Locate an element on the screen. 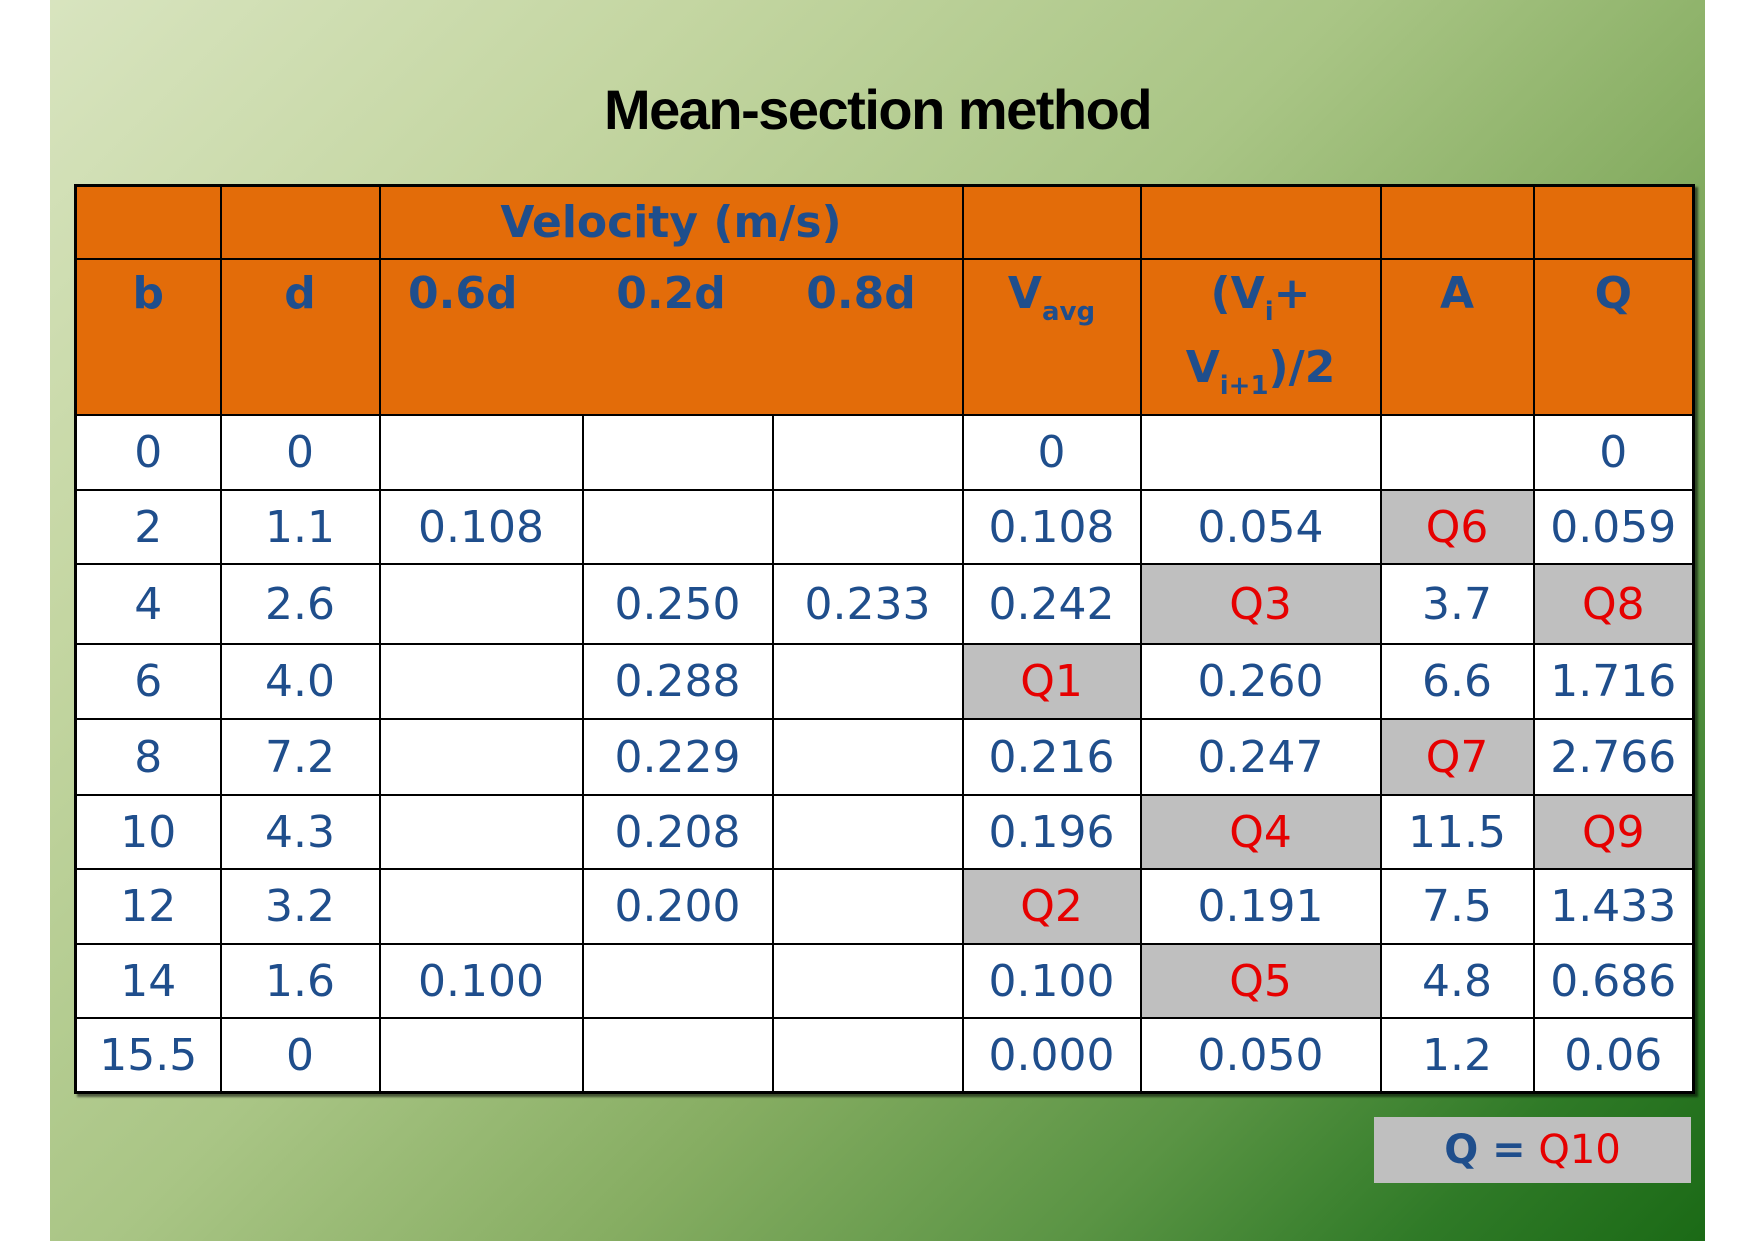 Image resolution: width=1755 pixels, height=1241 pixels. cell-vavg: 0.108 is located at coordinates (1051, 527).